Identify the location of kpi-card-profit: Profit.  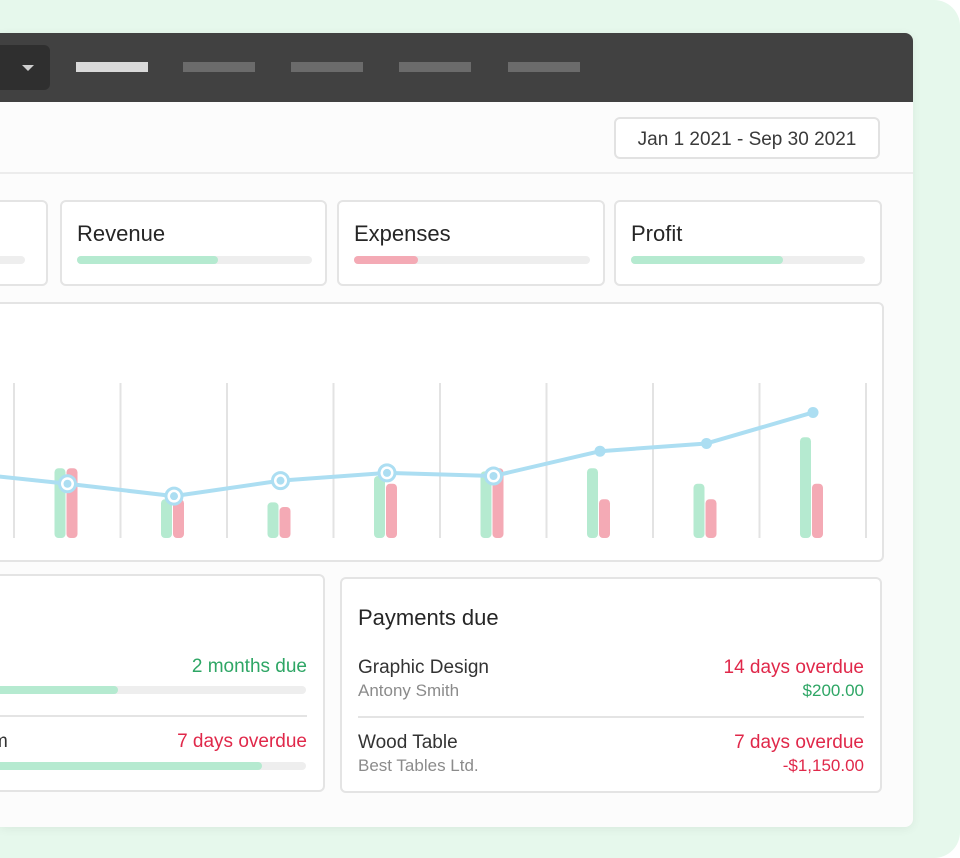
(748, 243).